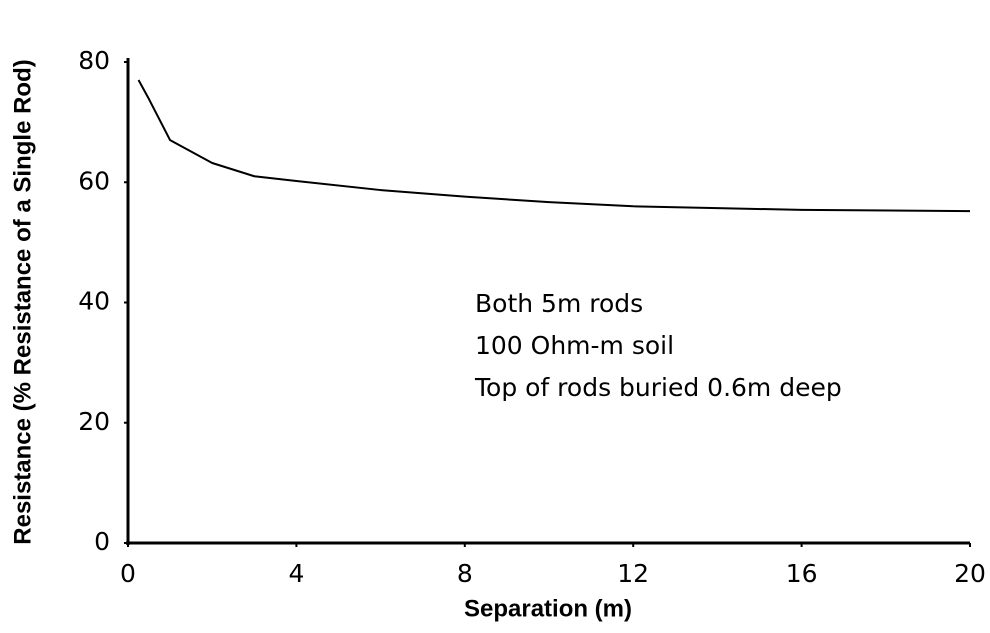 The height and width of the screenshot is (633, 990). What do you see at coordinates (548, 608) in the screenshot?
I see `x-axis-title: Separation (m)` at bounding box center [548, 608].